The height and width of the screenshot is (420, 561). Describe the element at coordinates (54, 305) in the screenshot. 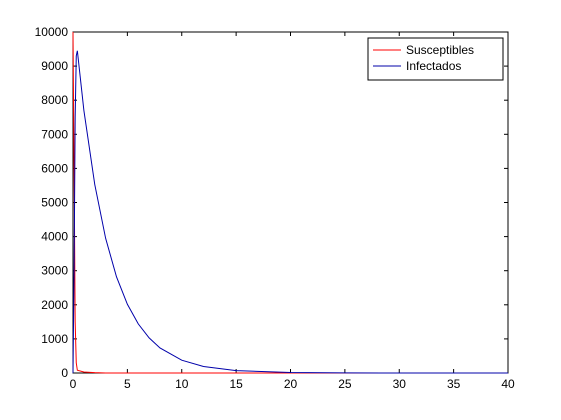

I see `y-tick-label: 2000` at that location.